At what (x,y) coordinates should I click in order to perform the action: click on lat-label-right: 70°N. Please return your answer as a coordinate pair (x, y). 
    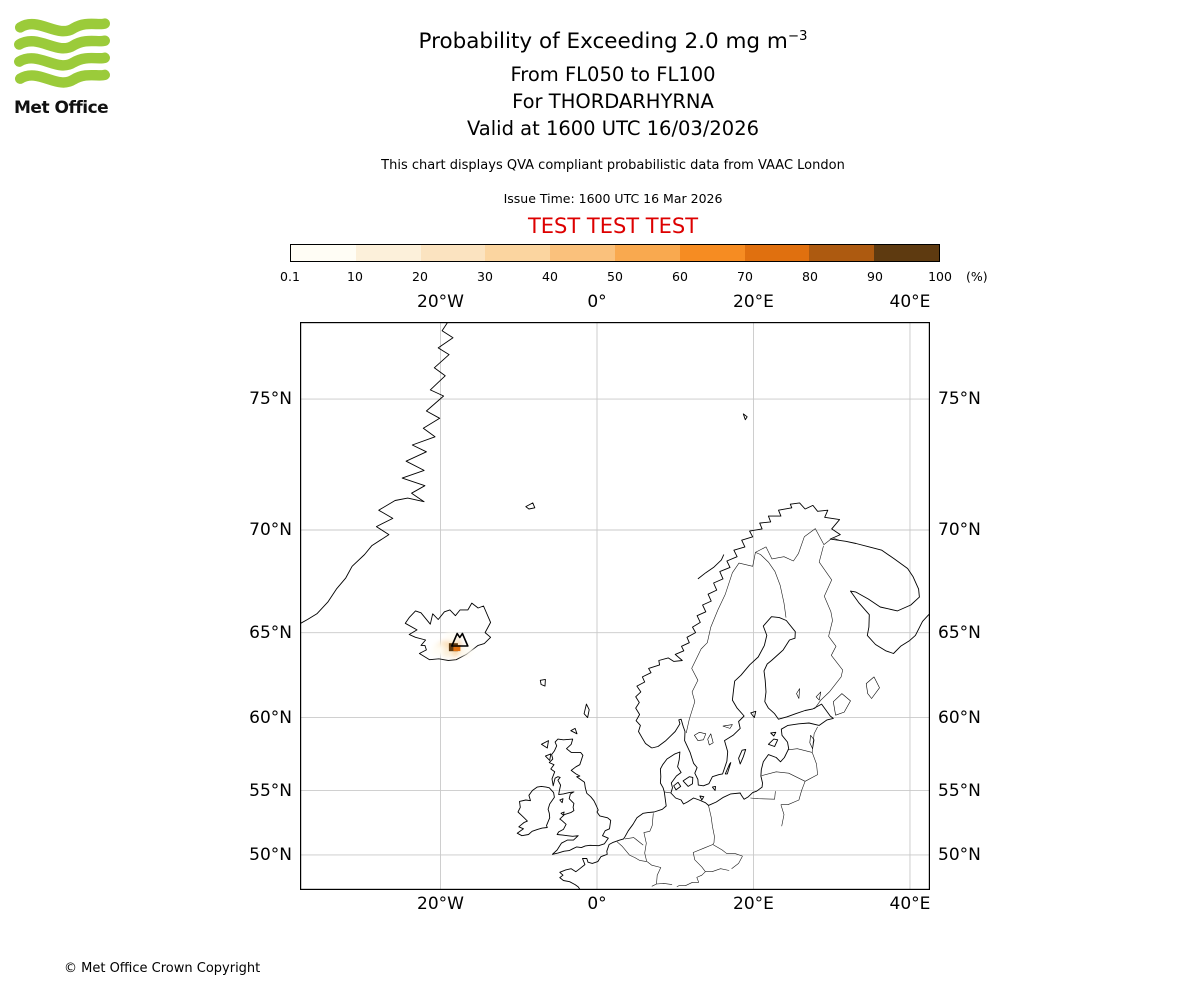
    Looking at the image, I should click on (959, 530).